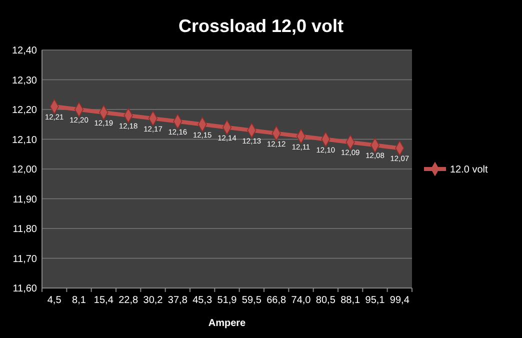 The height and width of the screenshot is (338, 522). What do you see at coordinates (25, 259) in the screenshot?
I see `y-tick-label: 11,70` at bounding box center [25, 259].